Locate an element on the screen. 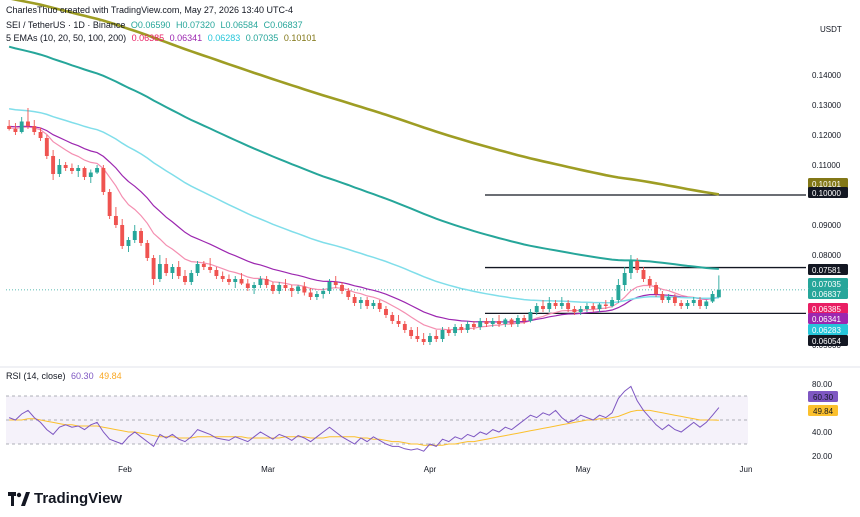  price-tick-label: 0.12000 is located at coordinates (826, 135).